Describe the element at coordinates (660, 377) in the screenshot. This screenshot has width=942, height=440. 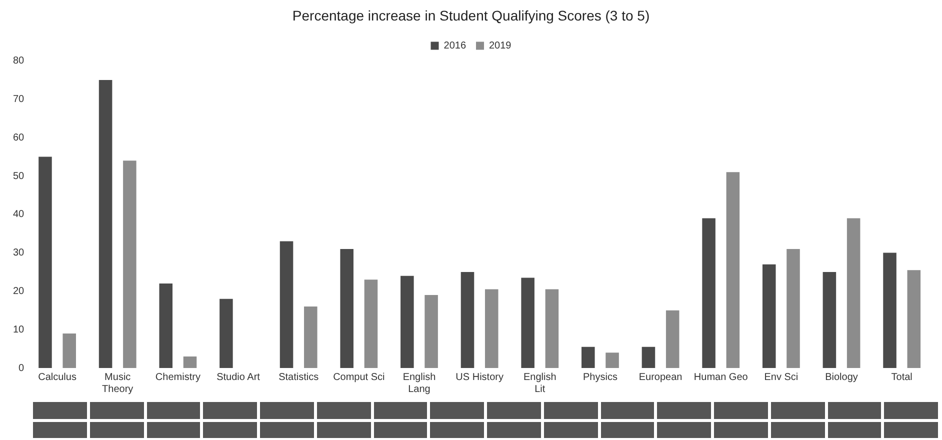
I see `x-tick-label: European` at that location.